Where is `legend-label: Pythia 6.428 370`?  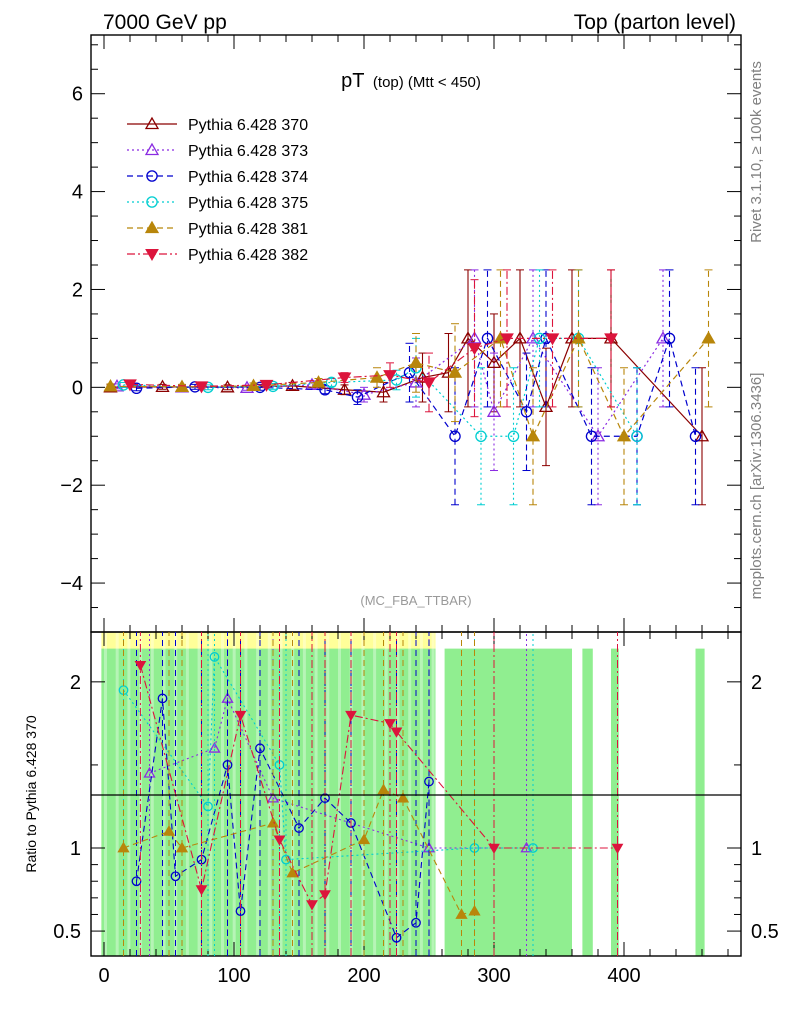 legend-label: Pythia 6.428 370 is located at coordinates (248, 125).